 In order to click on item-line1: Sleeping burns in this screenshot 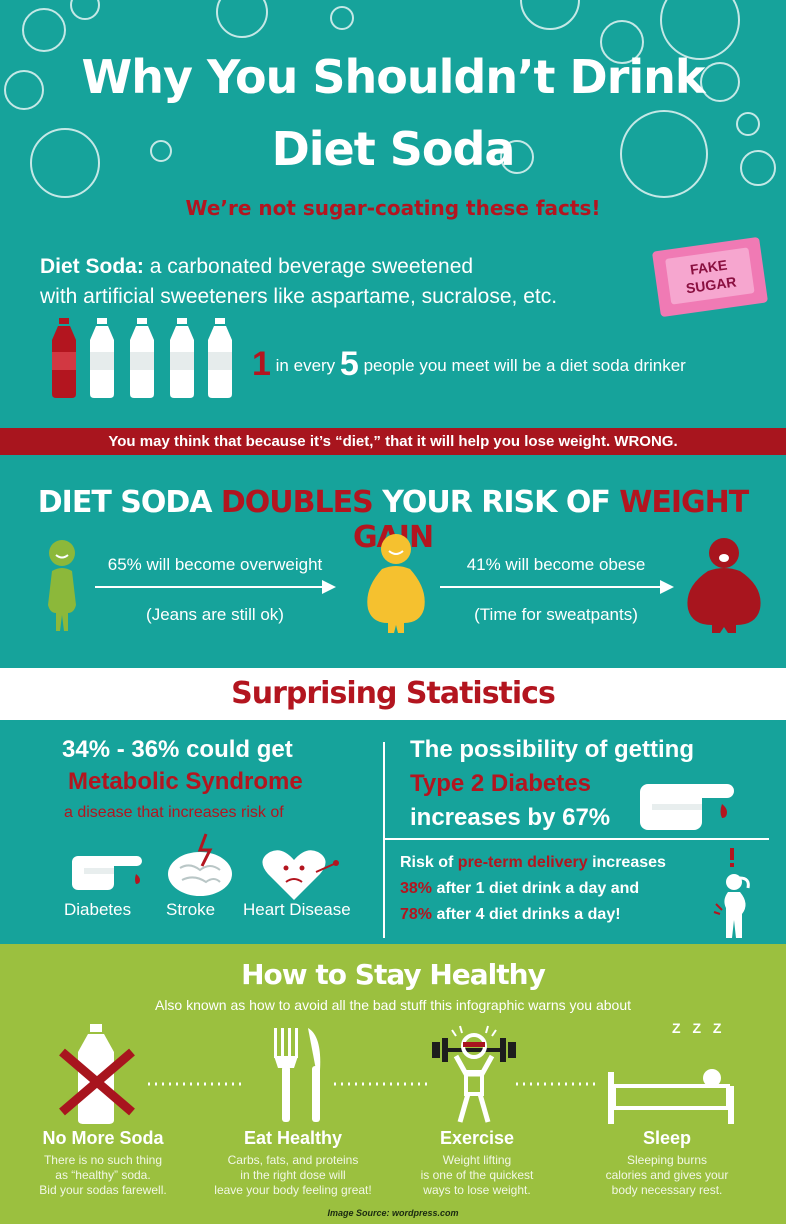, I will do `click(667, 1160)`.